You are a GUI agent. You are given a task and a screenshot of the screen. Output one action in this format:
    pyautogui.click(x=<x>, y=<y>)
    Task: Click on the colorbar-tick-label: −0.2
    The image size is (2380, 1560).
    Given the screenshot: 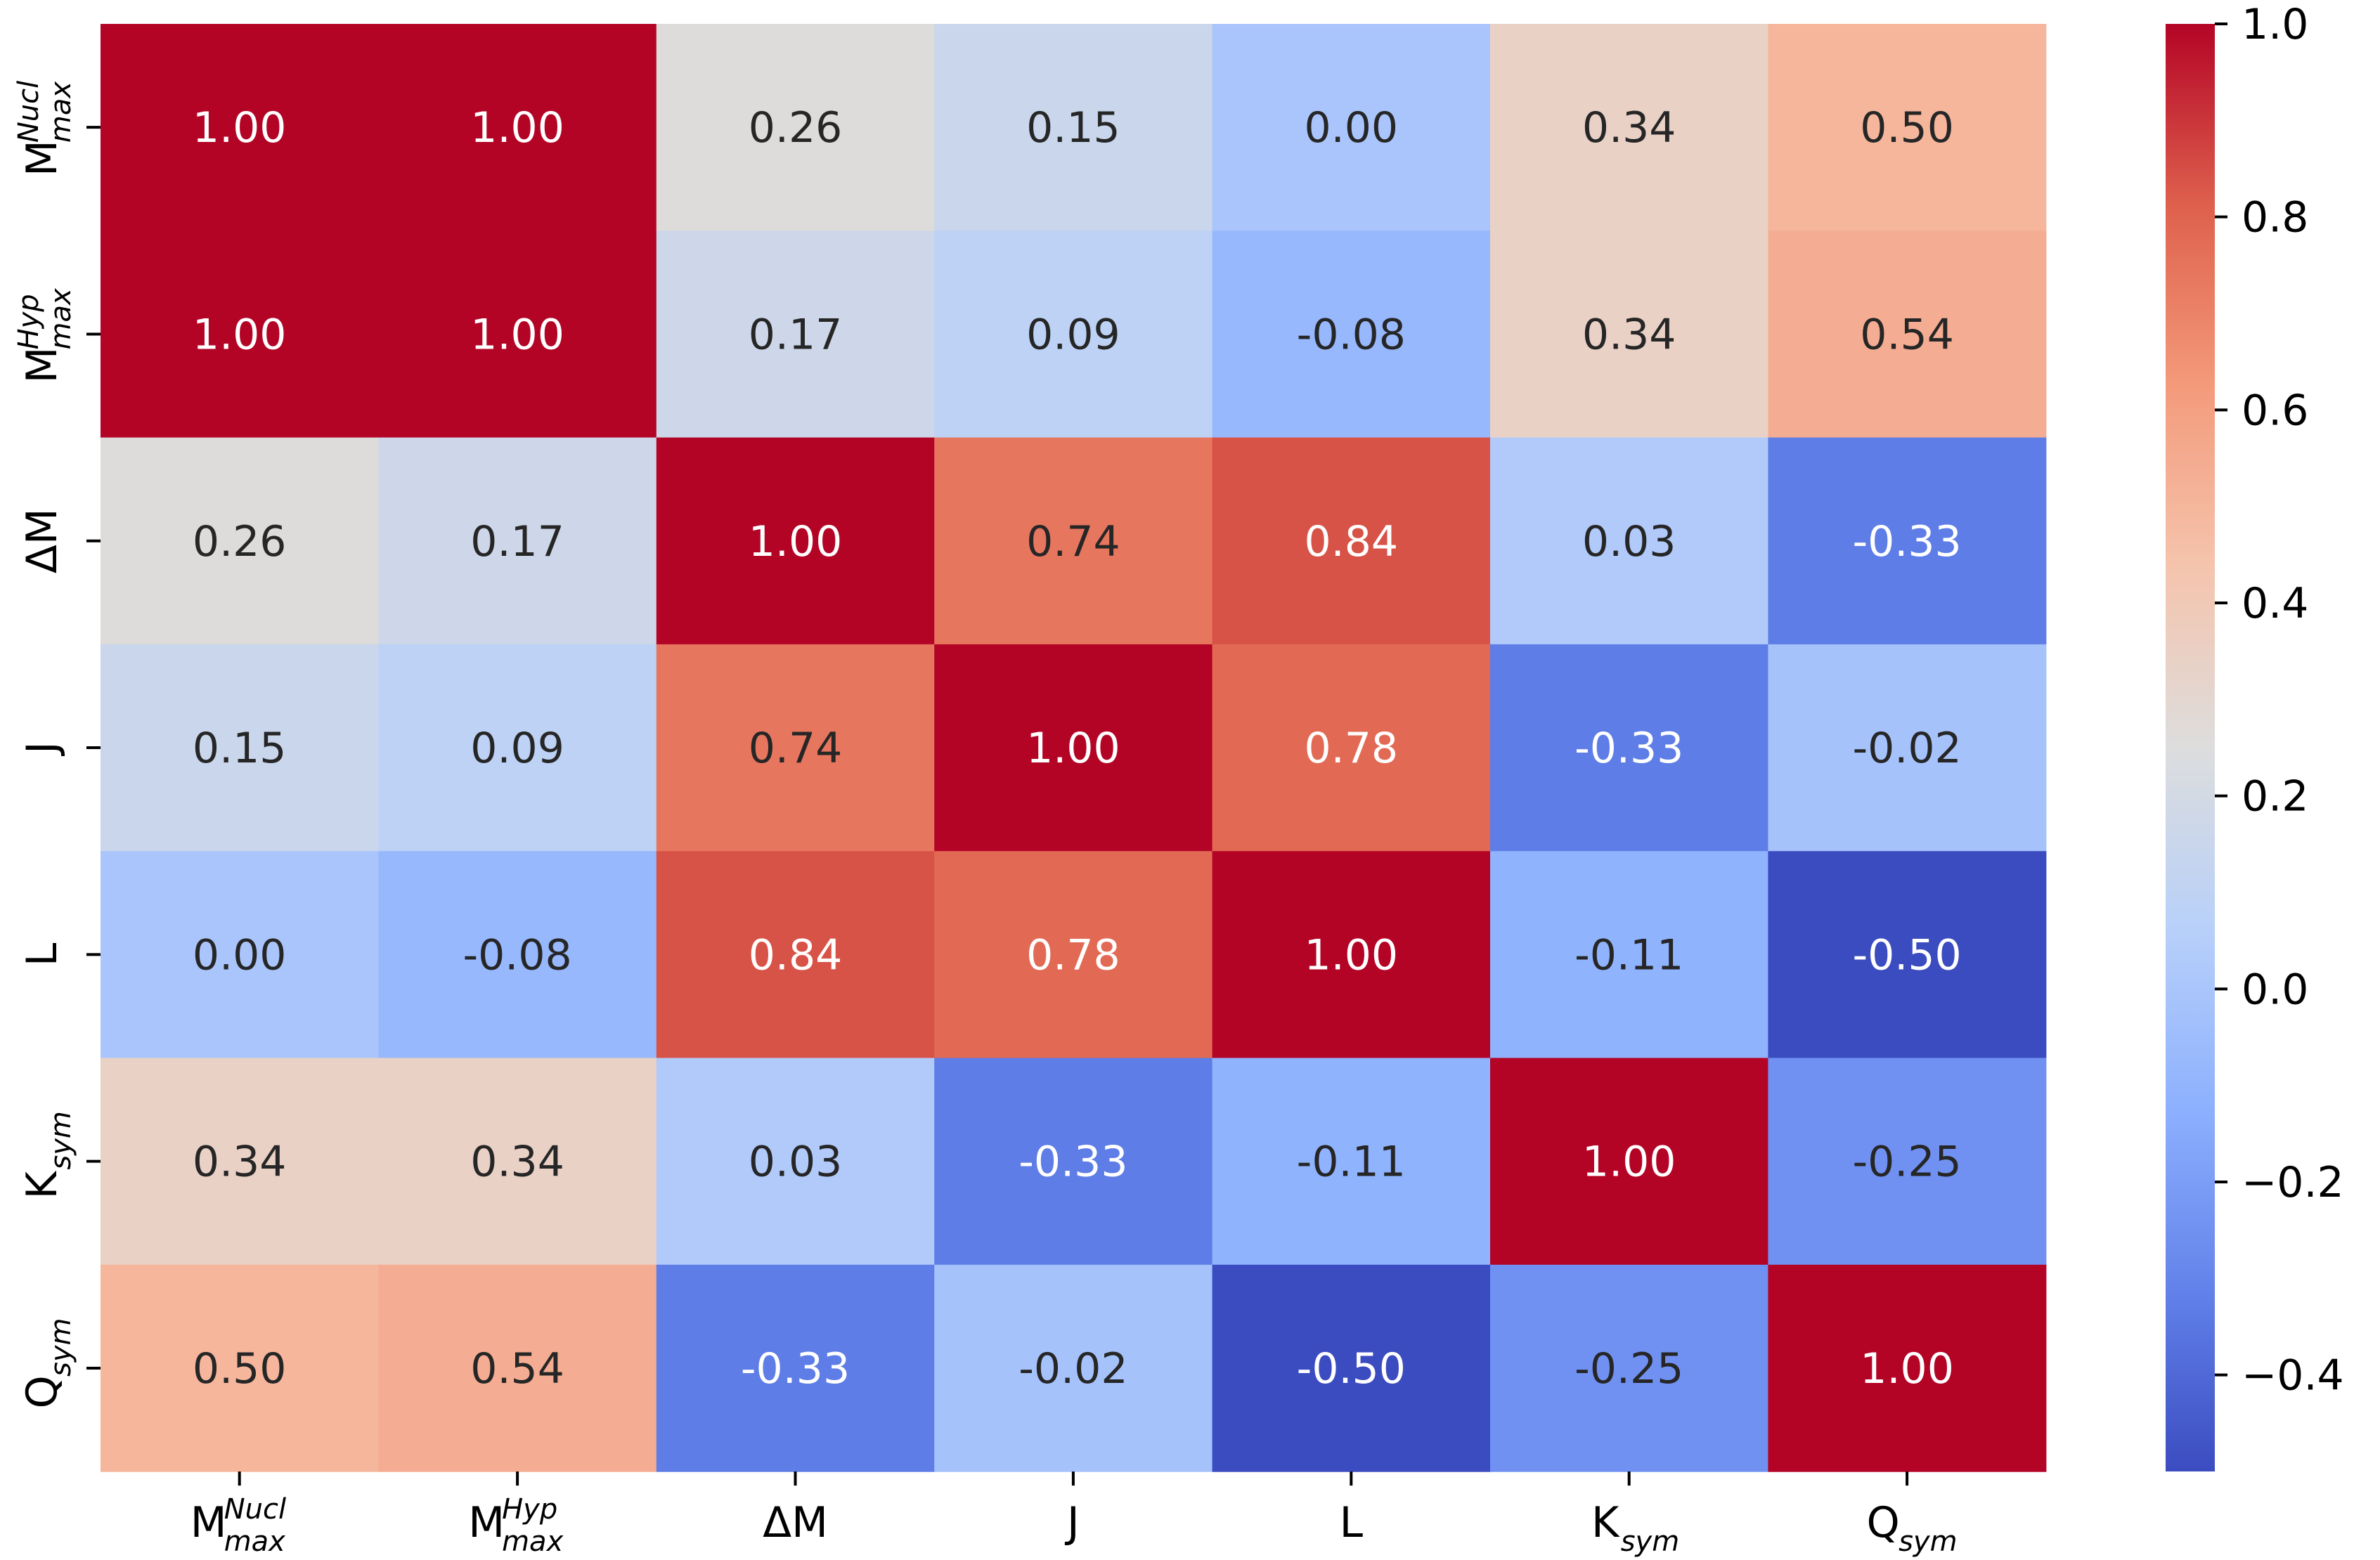 What is the action you would take?
    pyautogui.click(x=2293, y=1183)
    